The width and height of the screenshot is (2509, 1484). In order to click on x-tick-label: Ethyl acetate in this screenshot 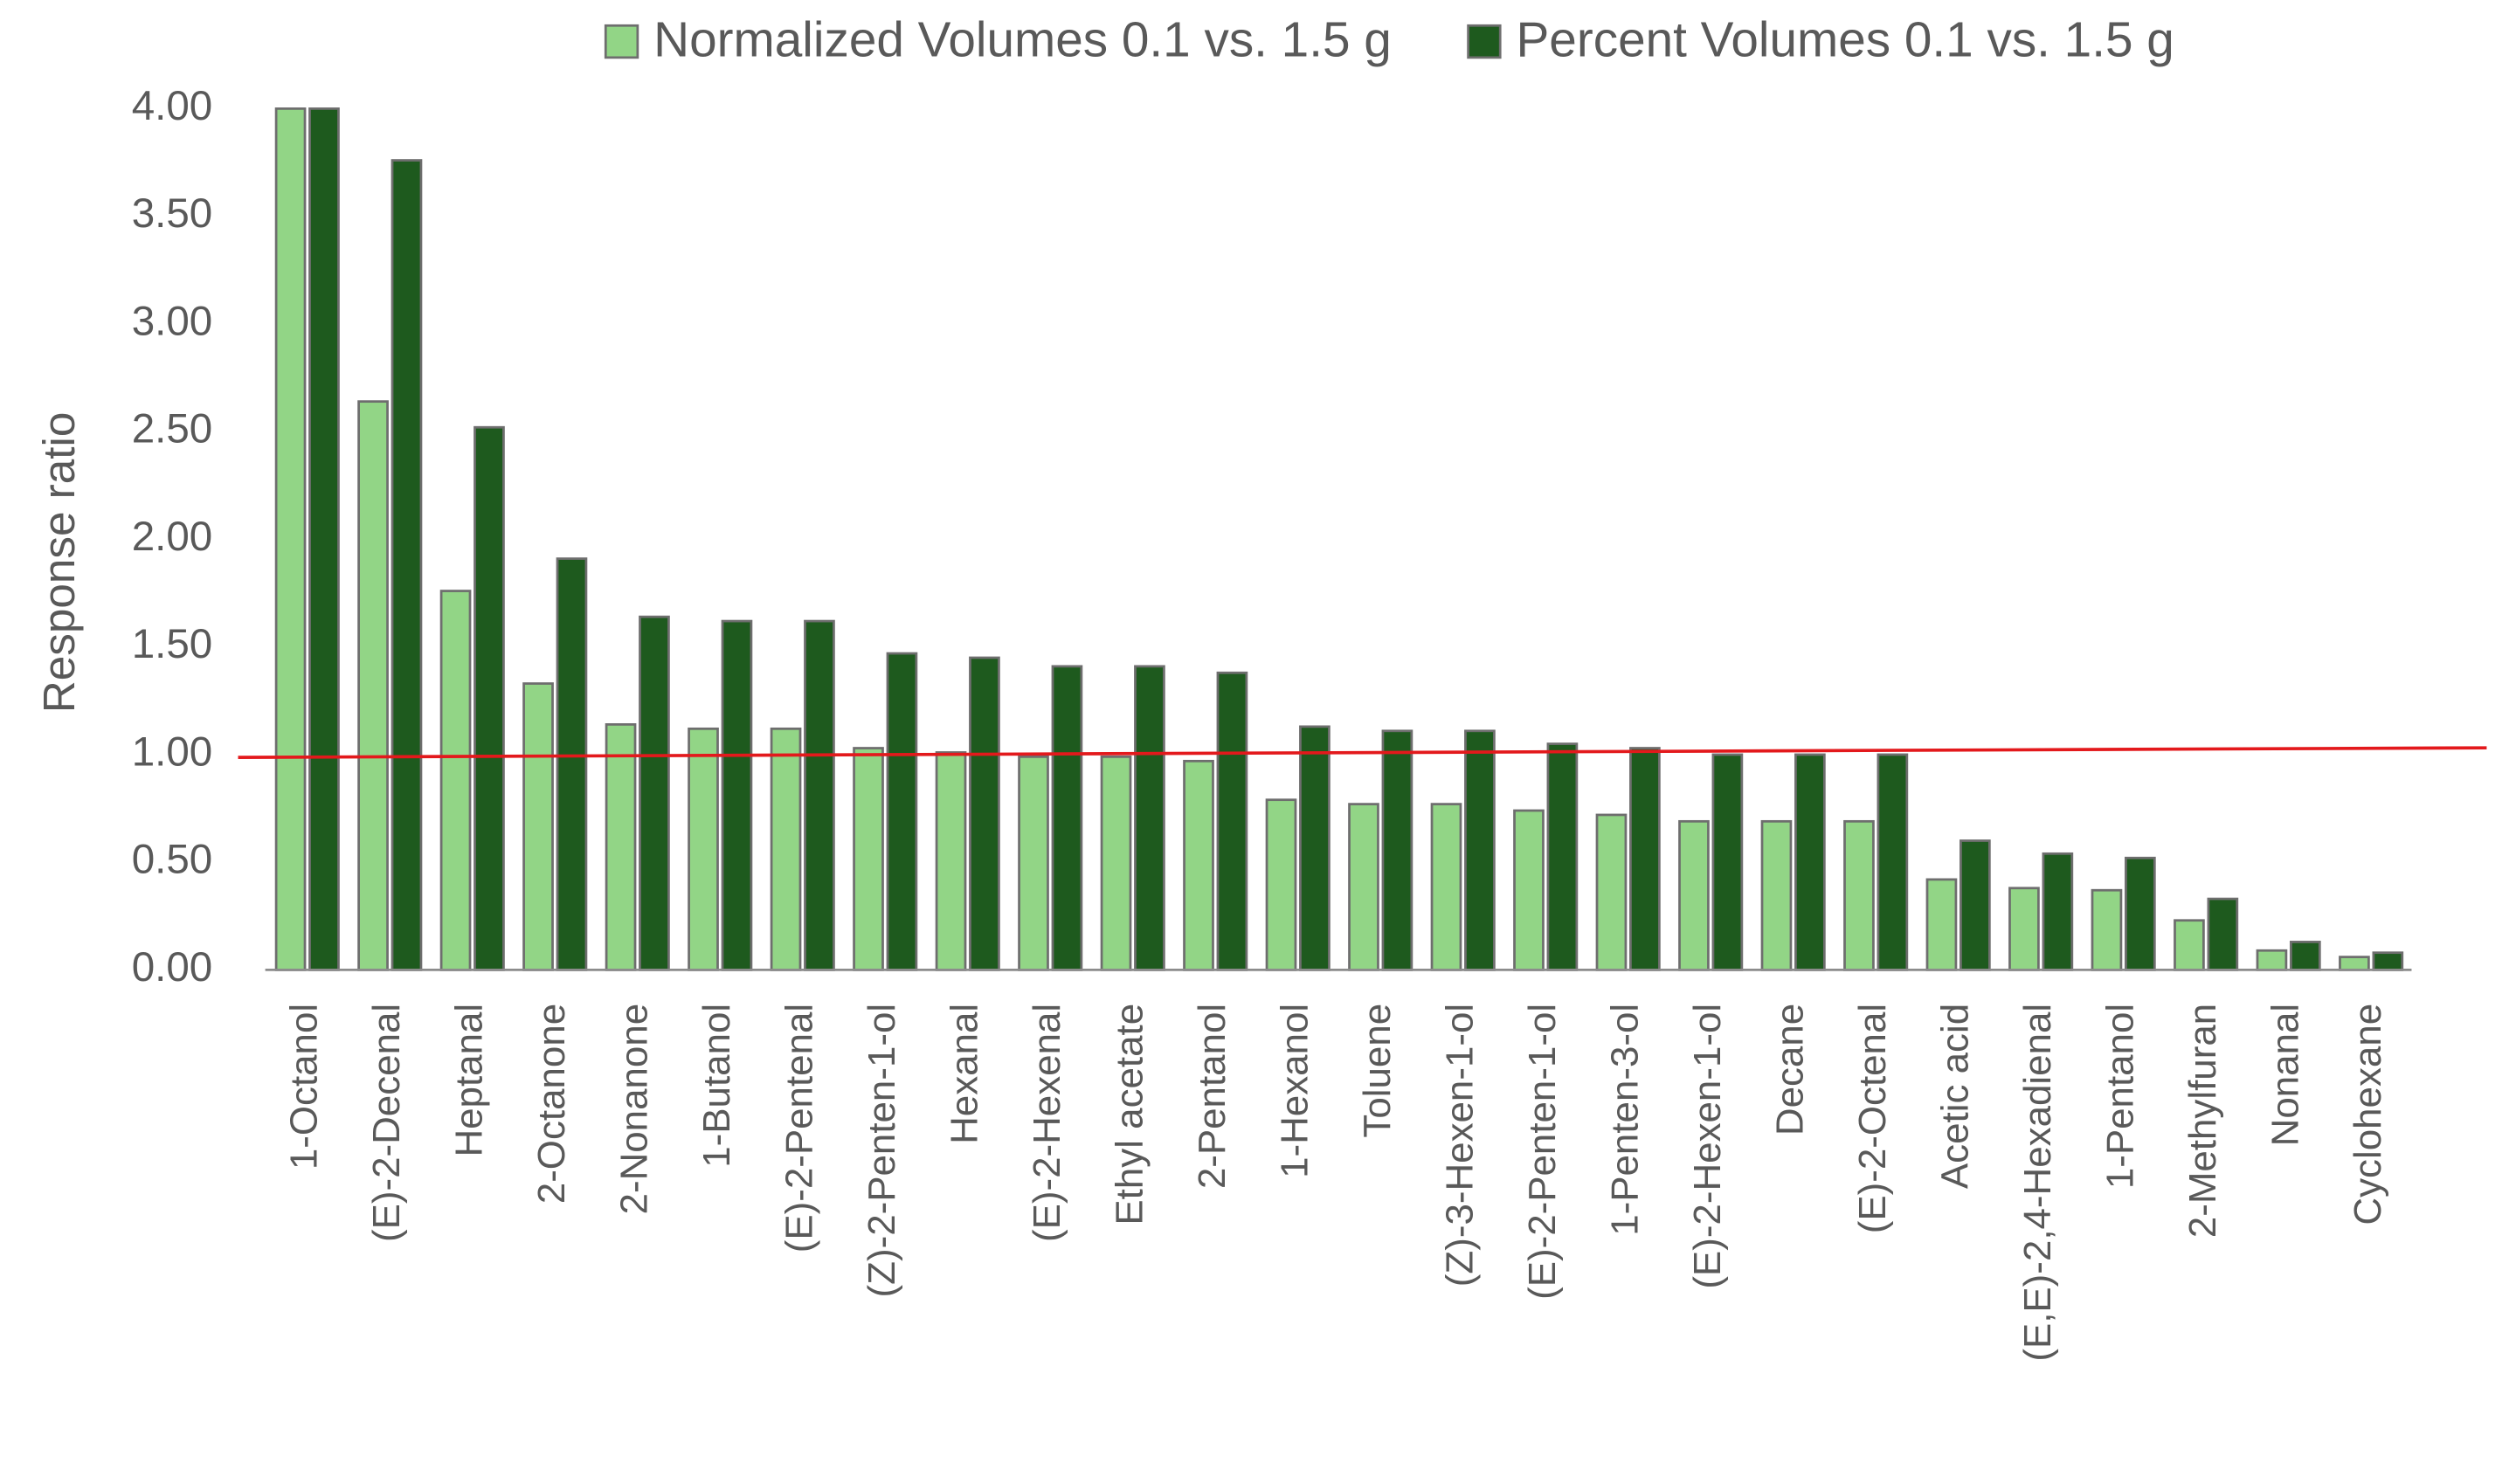, I will do `click(1129, 1114)`.